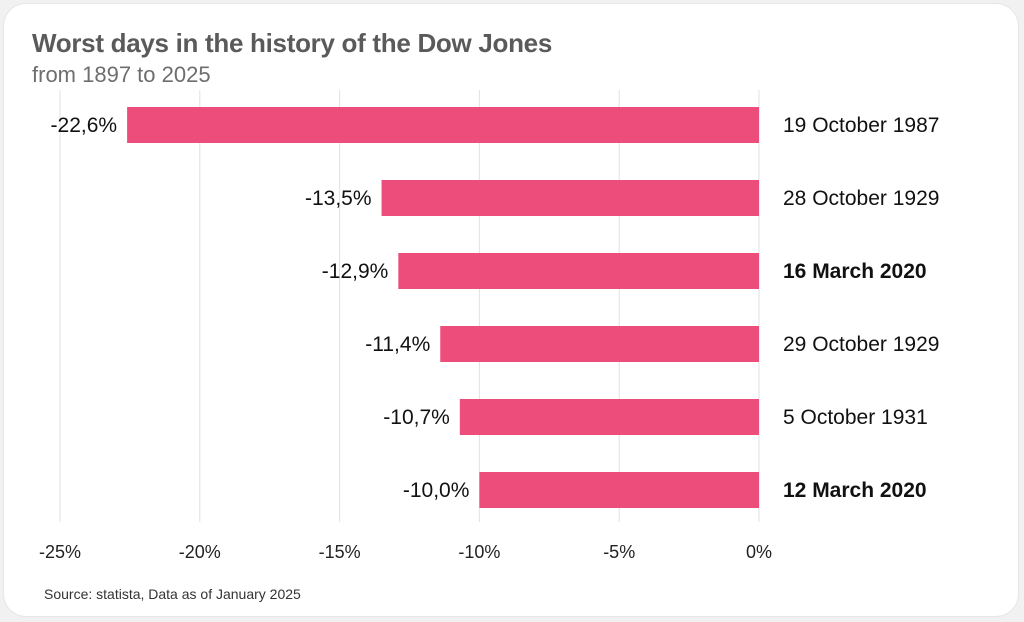 This screenshot has width=1024, height=622. I want to click on x-tick-label: -10%, so click(479, 552).